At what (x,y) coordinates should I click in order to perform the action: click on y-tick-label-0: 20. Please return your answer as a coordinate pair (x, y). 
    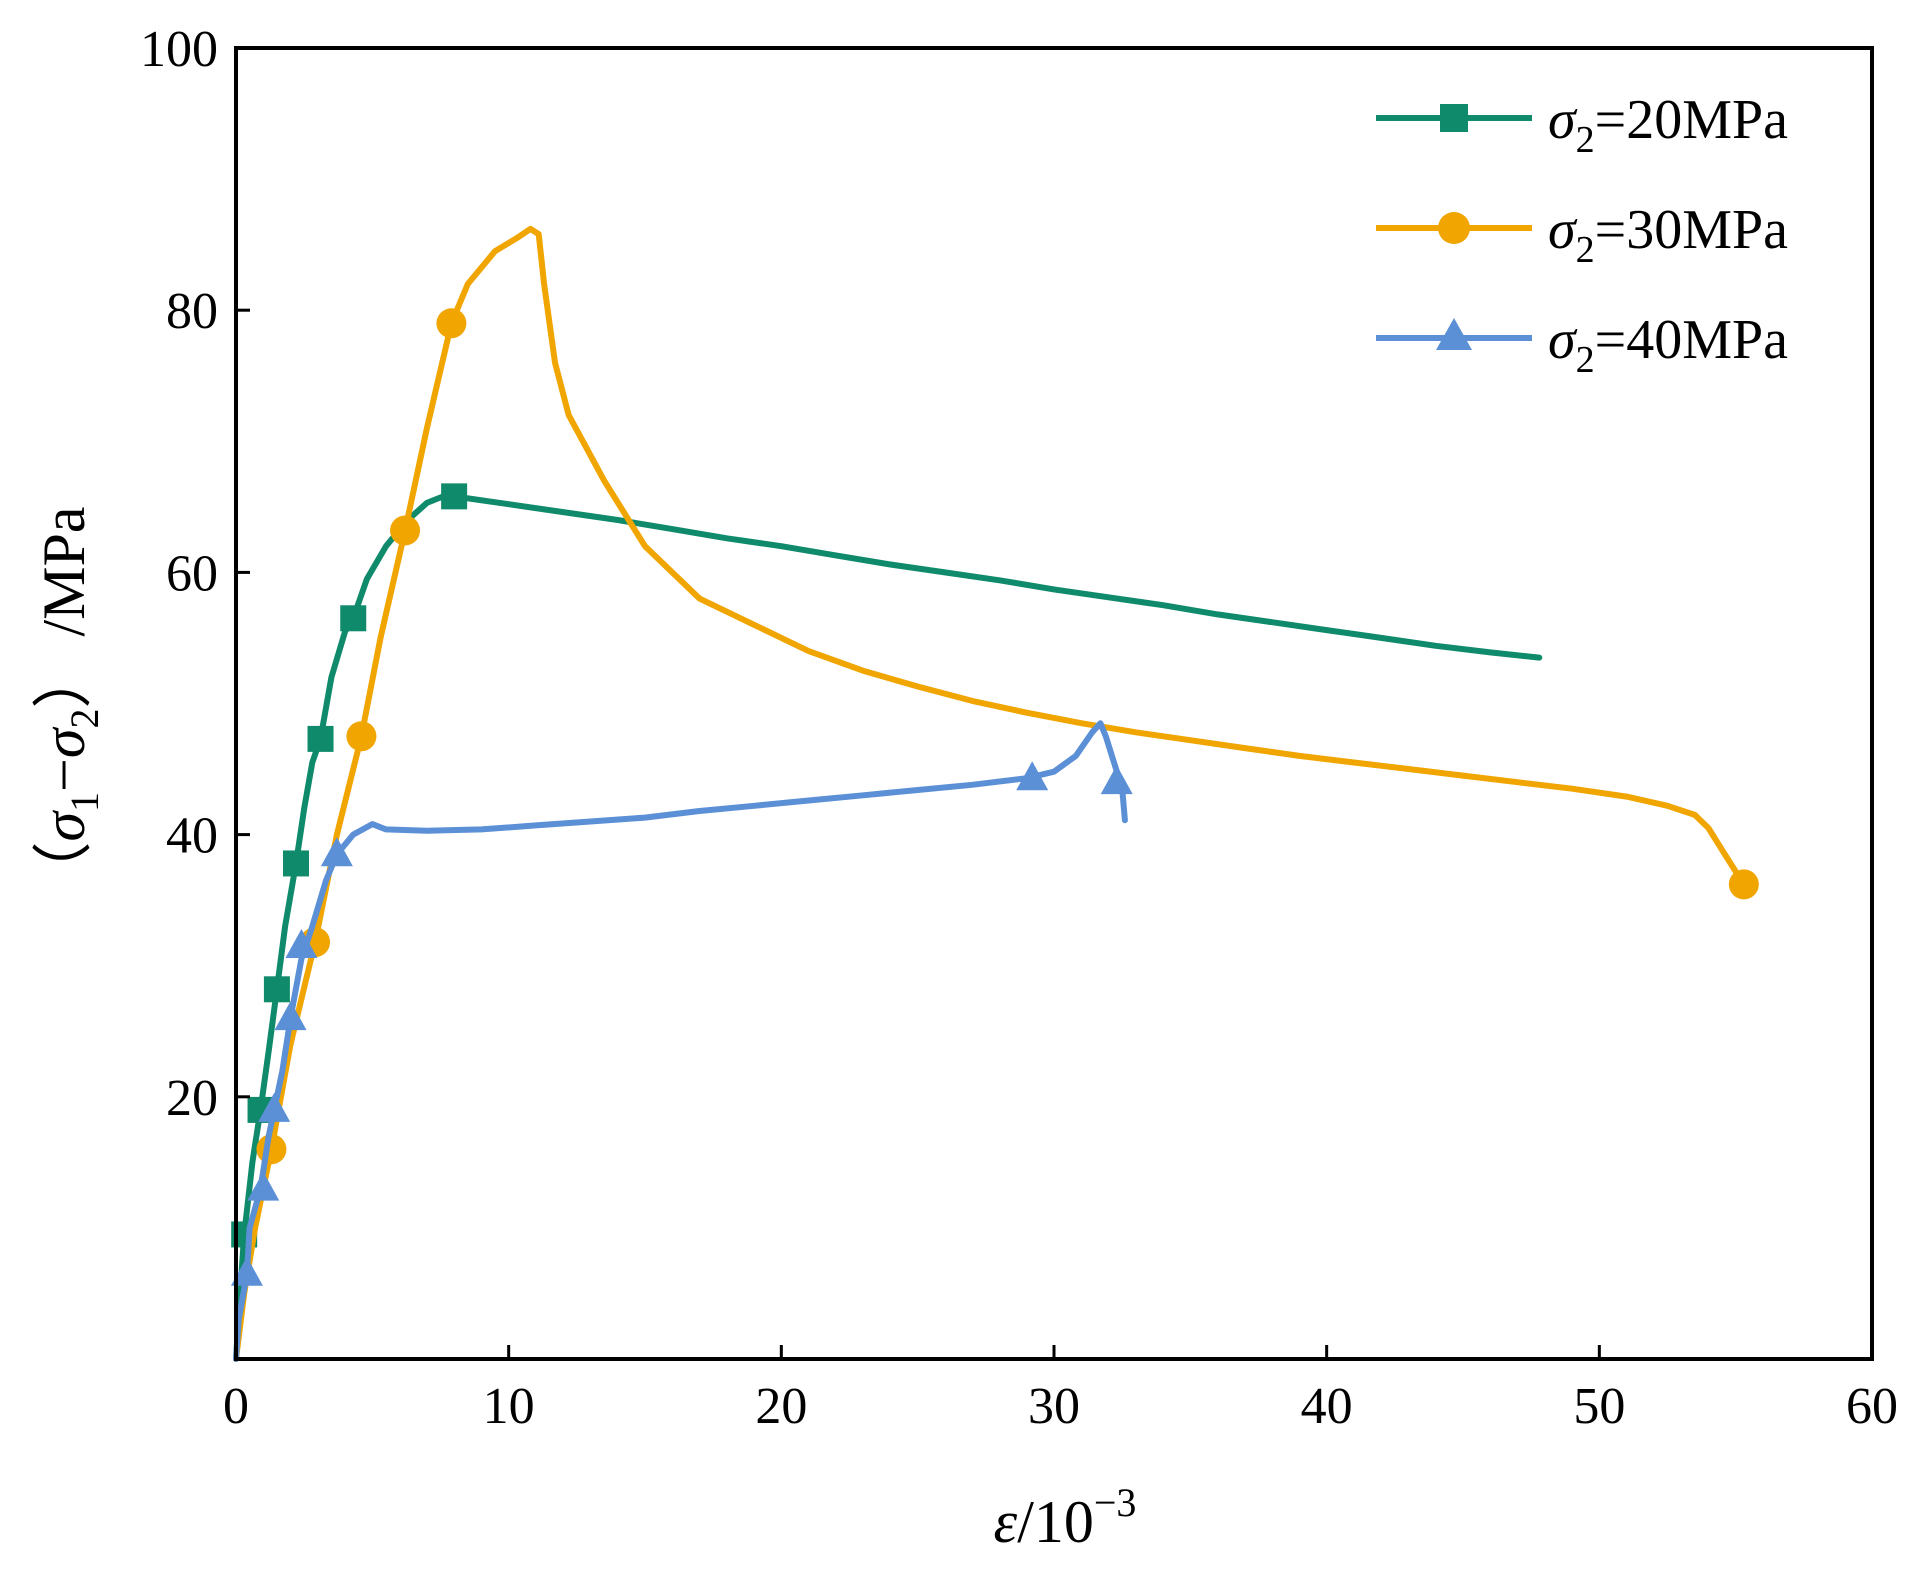
    Looking at the image, I should click on (192, 1098).